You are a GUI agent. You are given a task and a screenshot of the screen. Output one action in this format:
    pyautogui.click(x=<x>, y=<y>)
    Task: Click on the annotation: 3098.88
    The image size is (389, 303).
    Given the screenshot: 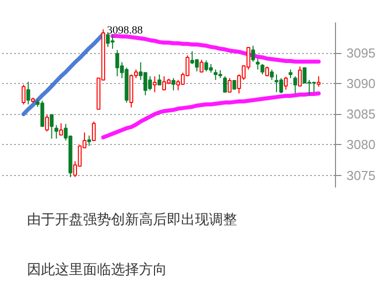 What is the action you would take?
    pyautogui.click(x=125, y=30)
    